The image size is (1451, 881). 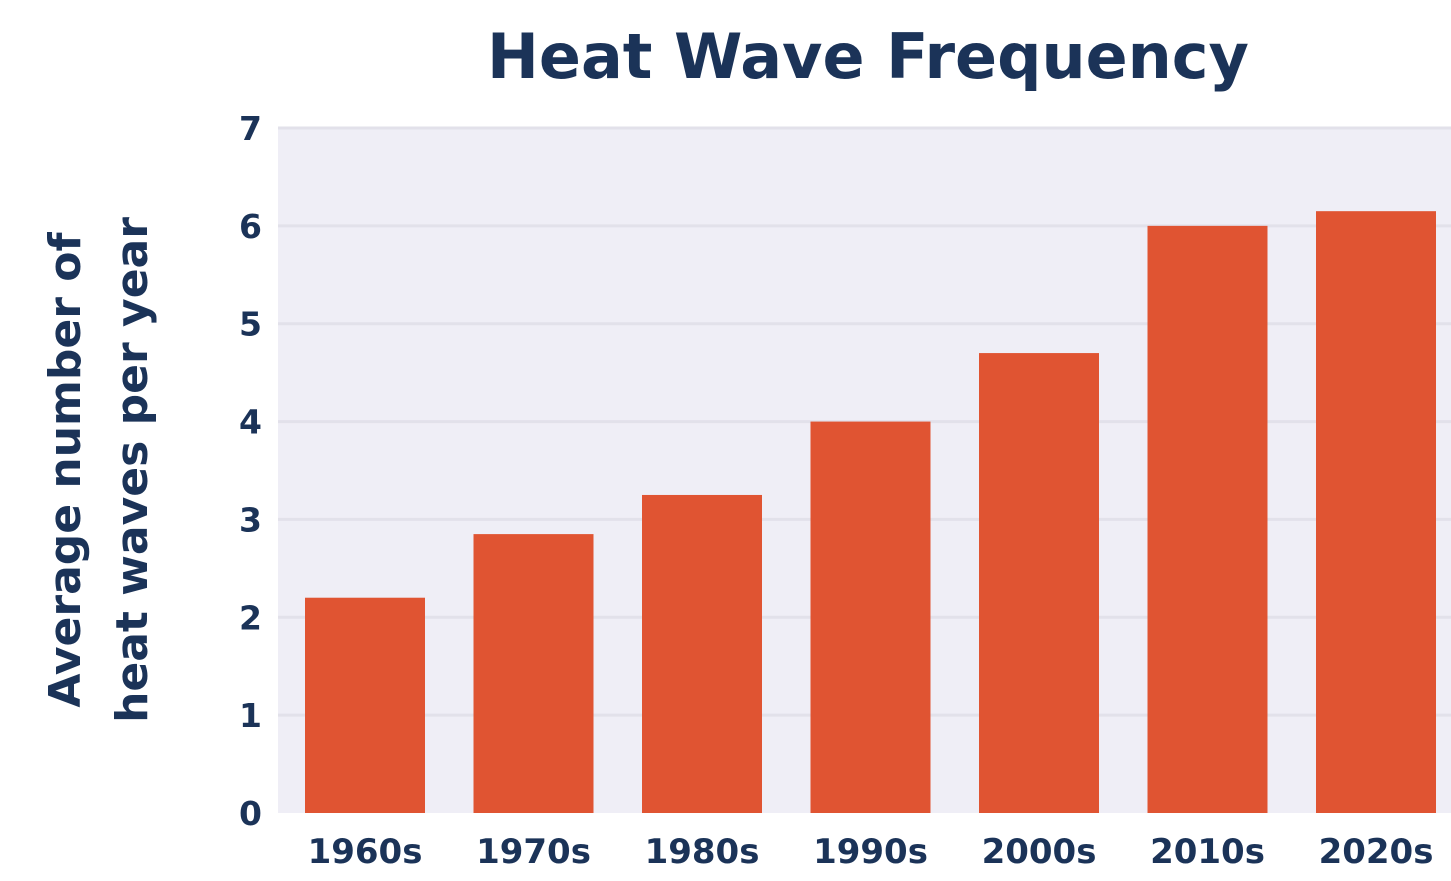 I want to click on y-tick-label: 2, so click(x=250, y=617).